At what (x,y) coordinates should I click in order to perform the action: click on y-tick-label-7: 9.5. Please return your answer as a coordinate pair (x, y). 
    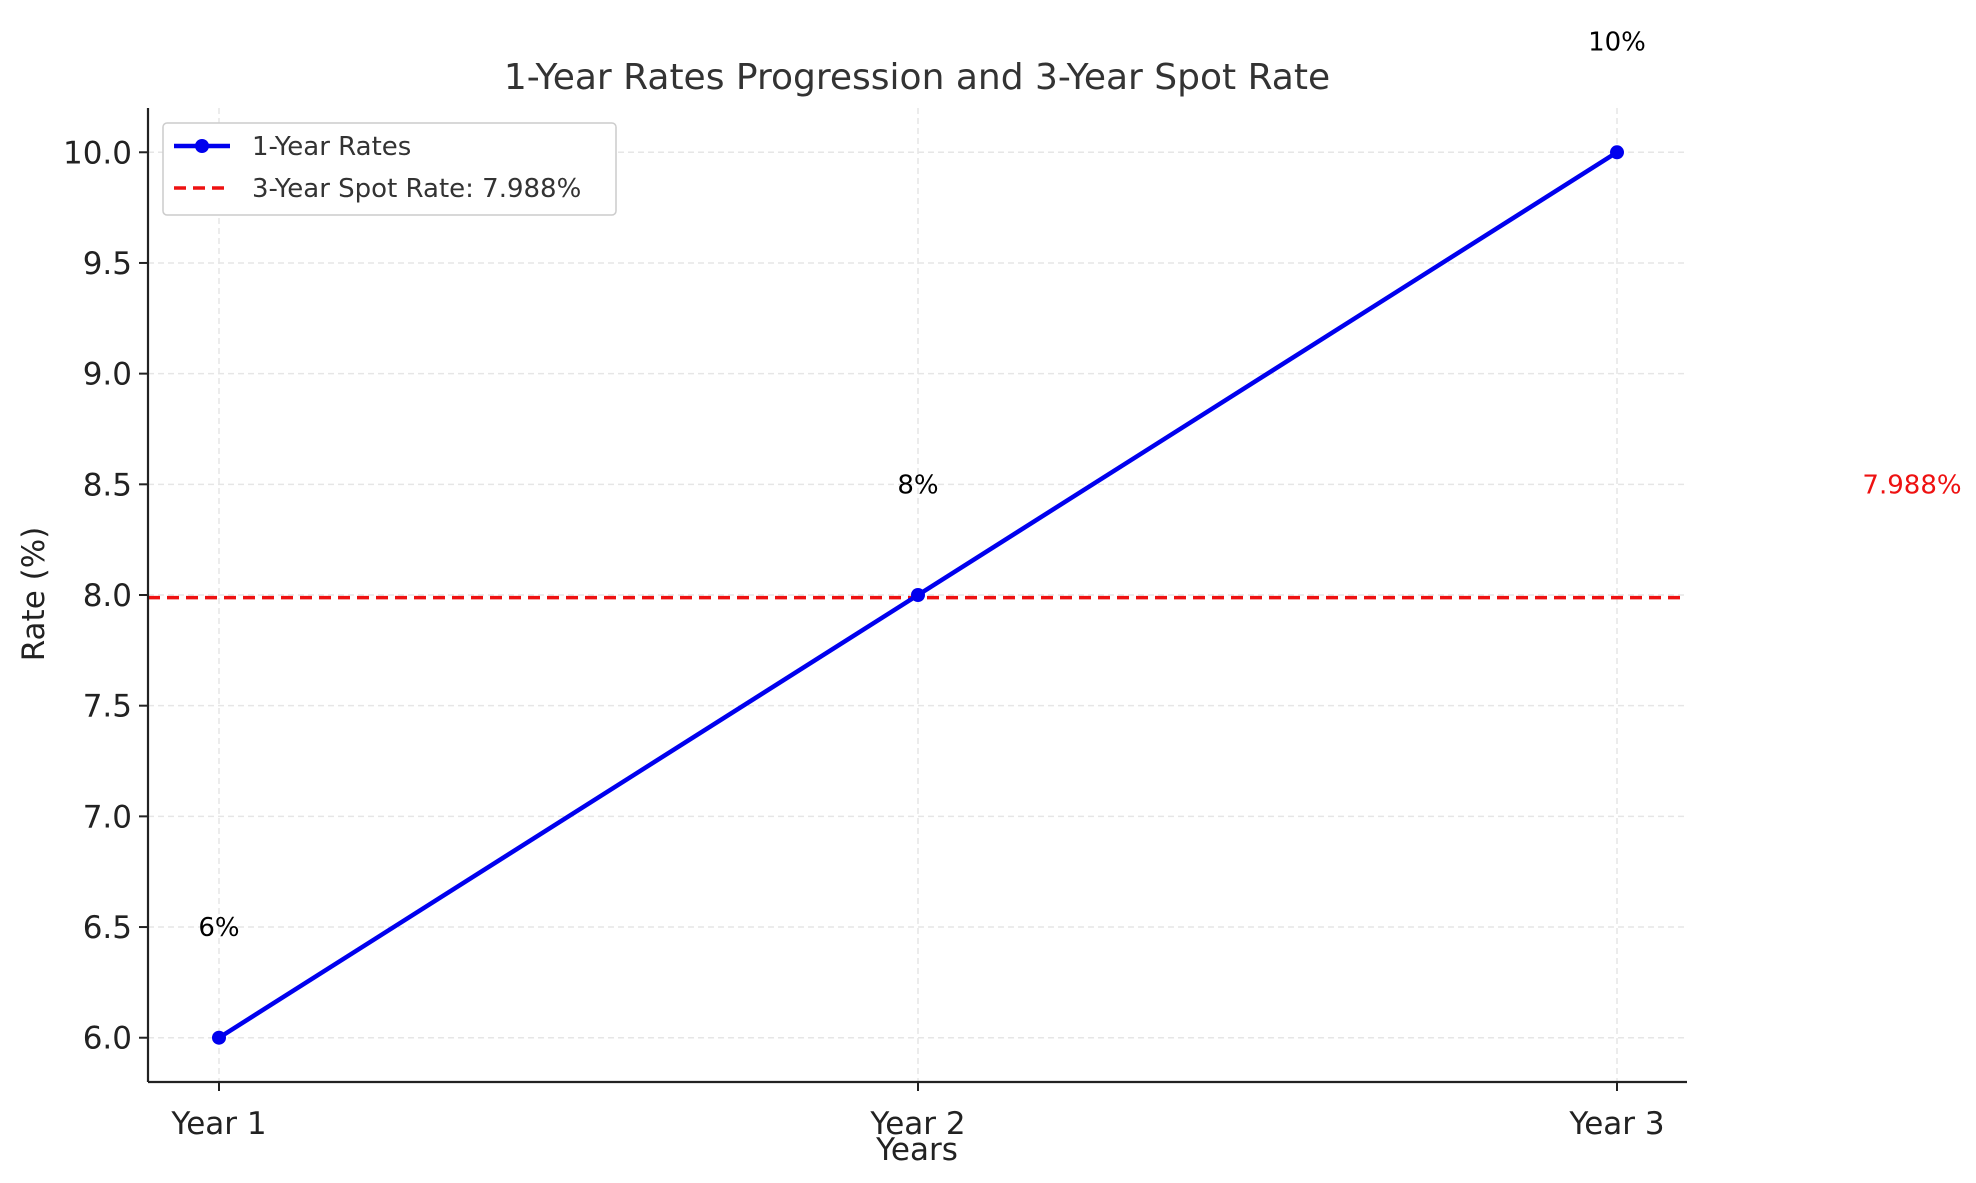
    Looking at the image, I should click on (107, 264).